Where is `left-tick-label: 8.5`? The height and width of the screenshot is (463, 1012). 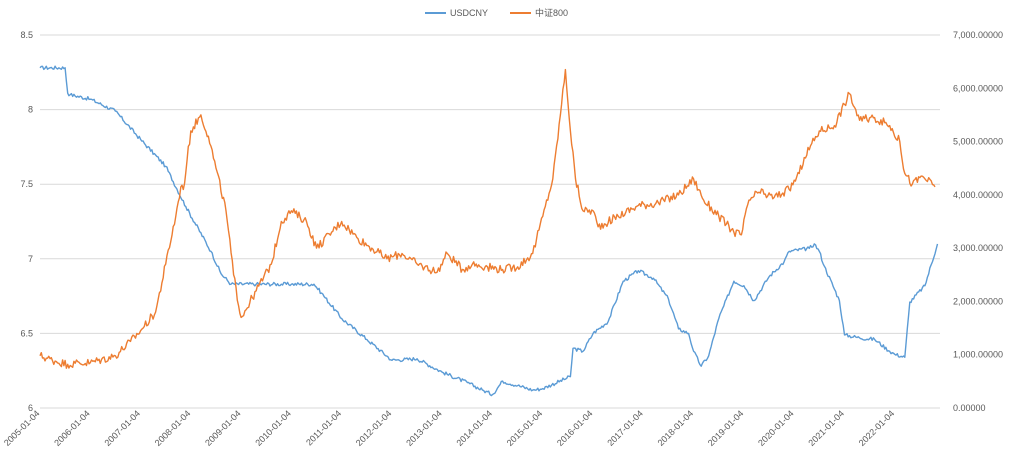
left-tick-label: 8.5 is located at coordinates (26, 35).